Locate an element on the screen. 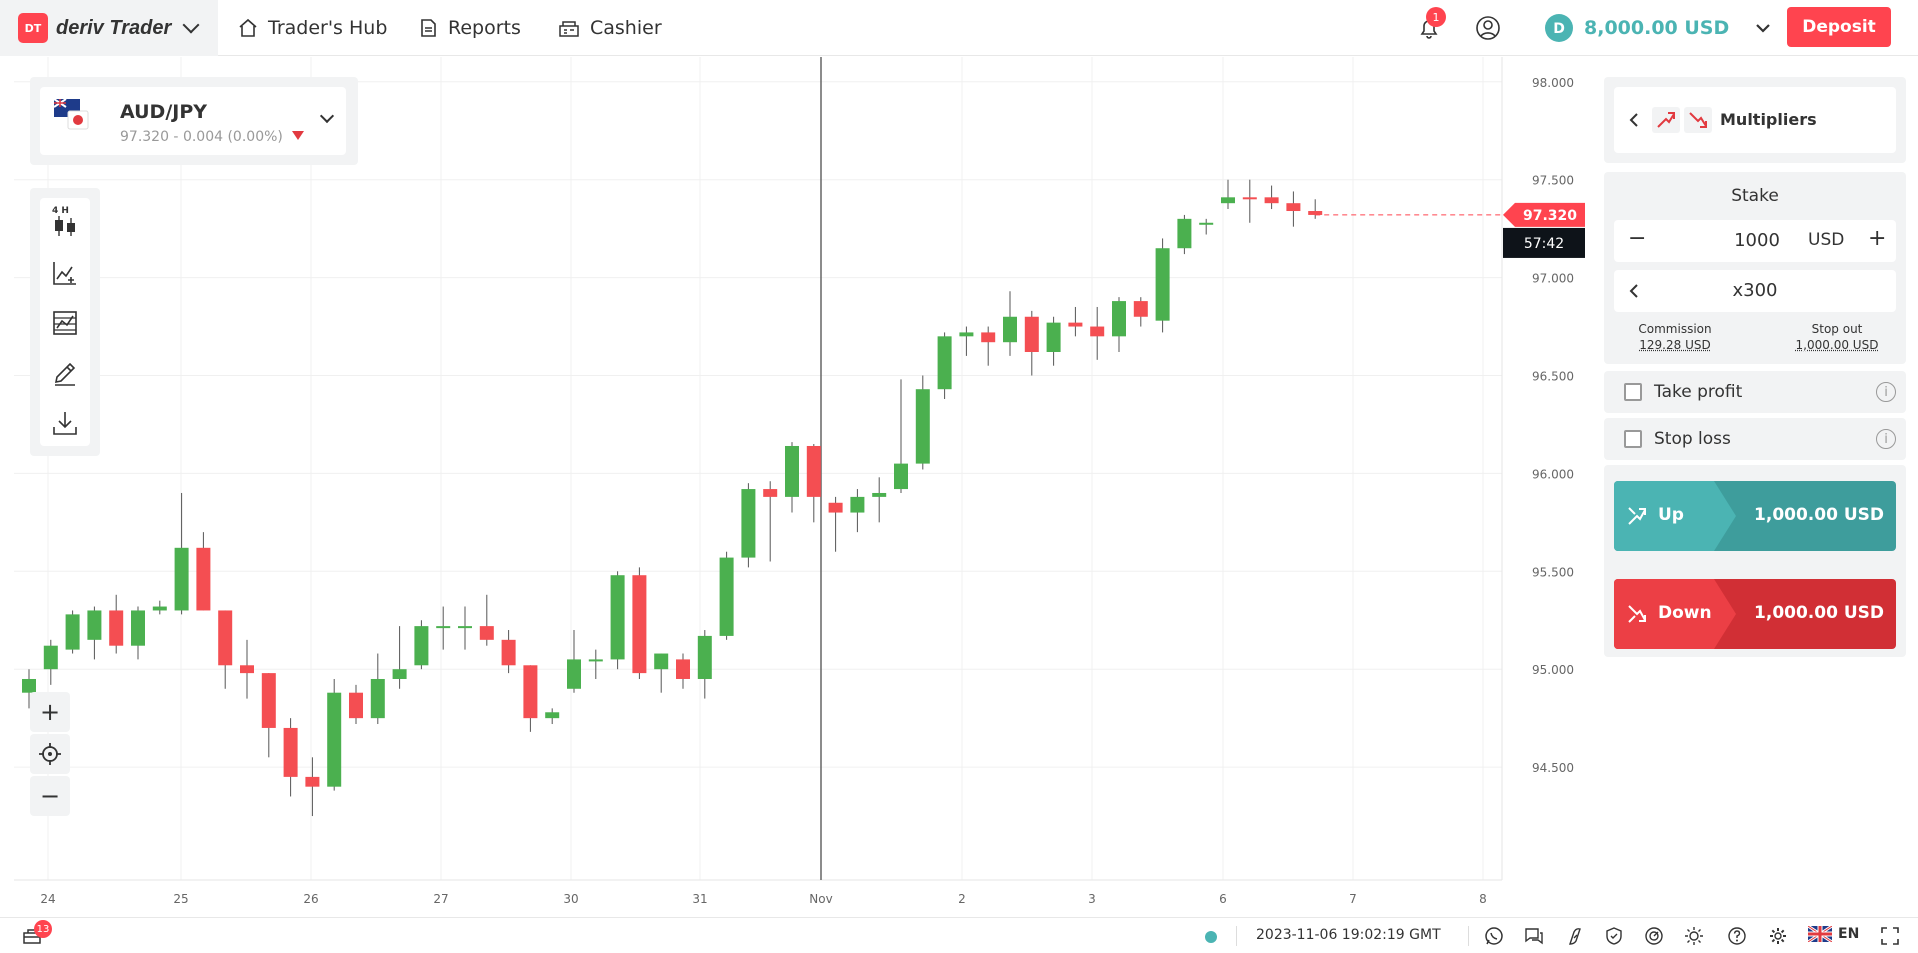  account-balance: 8,000.00 USD is located at coordinates (1657, 28).